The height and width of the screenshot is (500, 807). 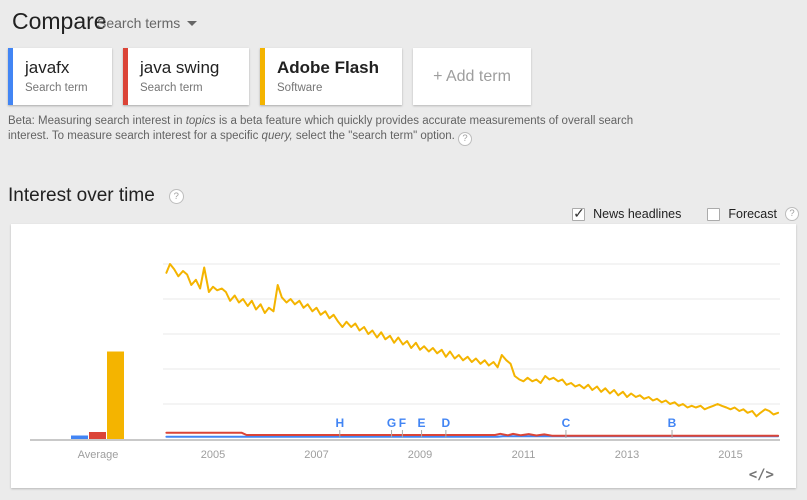 What do you see at coordinates (98, 455) in the screenshot?
I see `average-axis-label: Average` at bounding box center [98, 455].